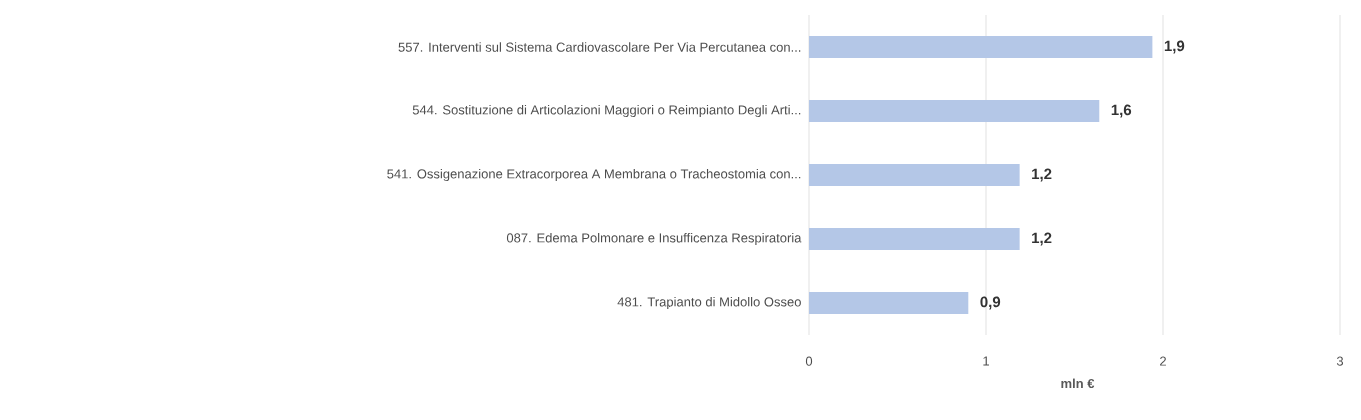  I want to click on x-axis-title: mln €, so click(1078, 383).